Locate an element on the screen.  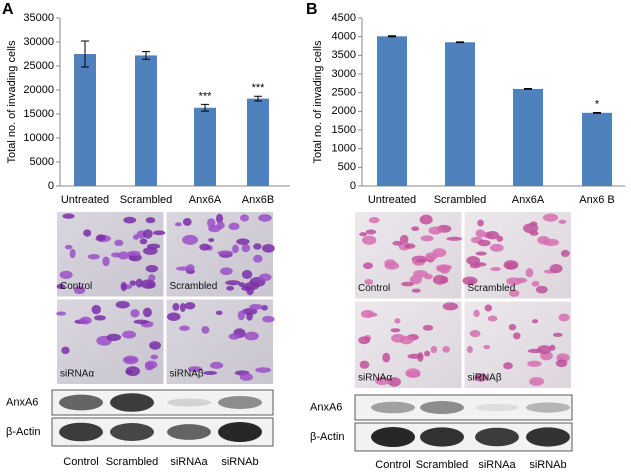
y-tick-label: 1000 is located at coordinates (344, 149).